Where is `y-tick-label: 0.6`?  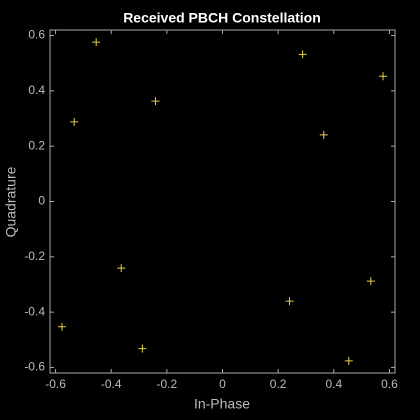 y-tick-label: 0.6 is located at coordinates (36, 35).